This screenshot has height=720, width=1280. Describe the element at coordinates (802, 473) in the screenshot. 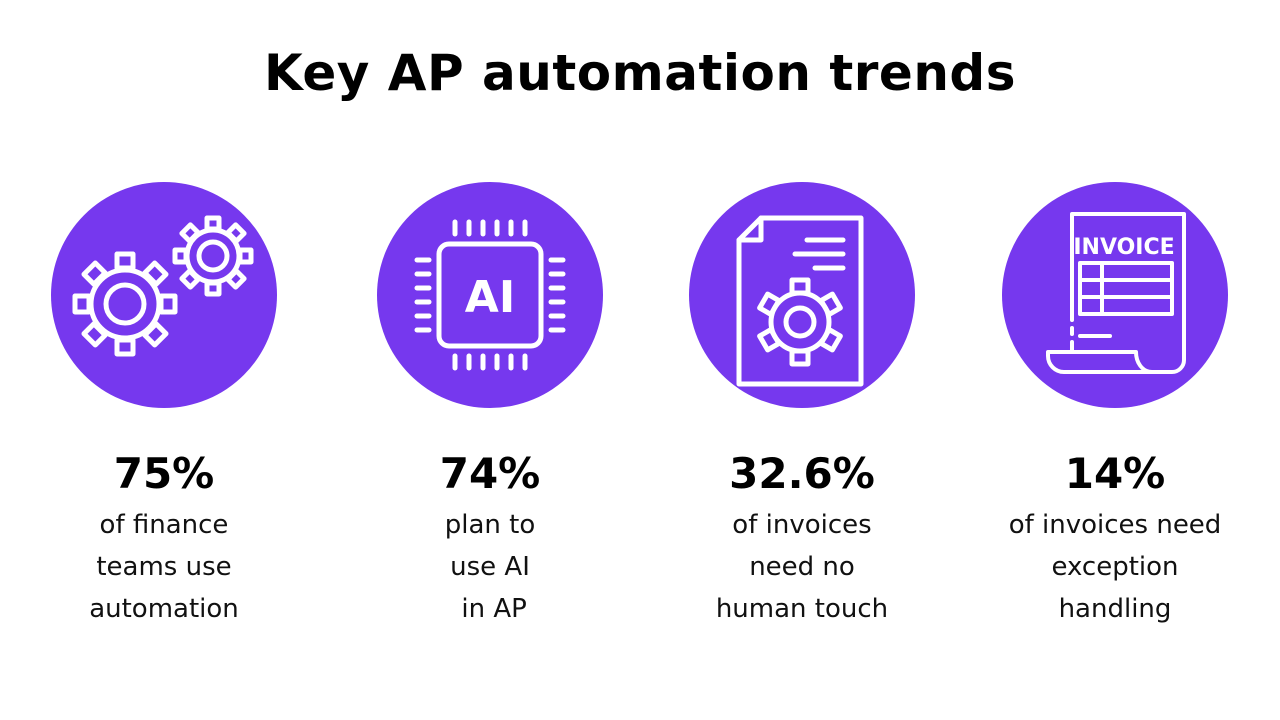

I see `stat-value: 32.6%` at that location.